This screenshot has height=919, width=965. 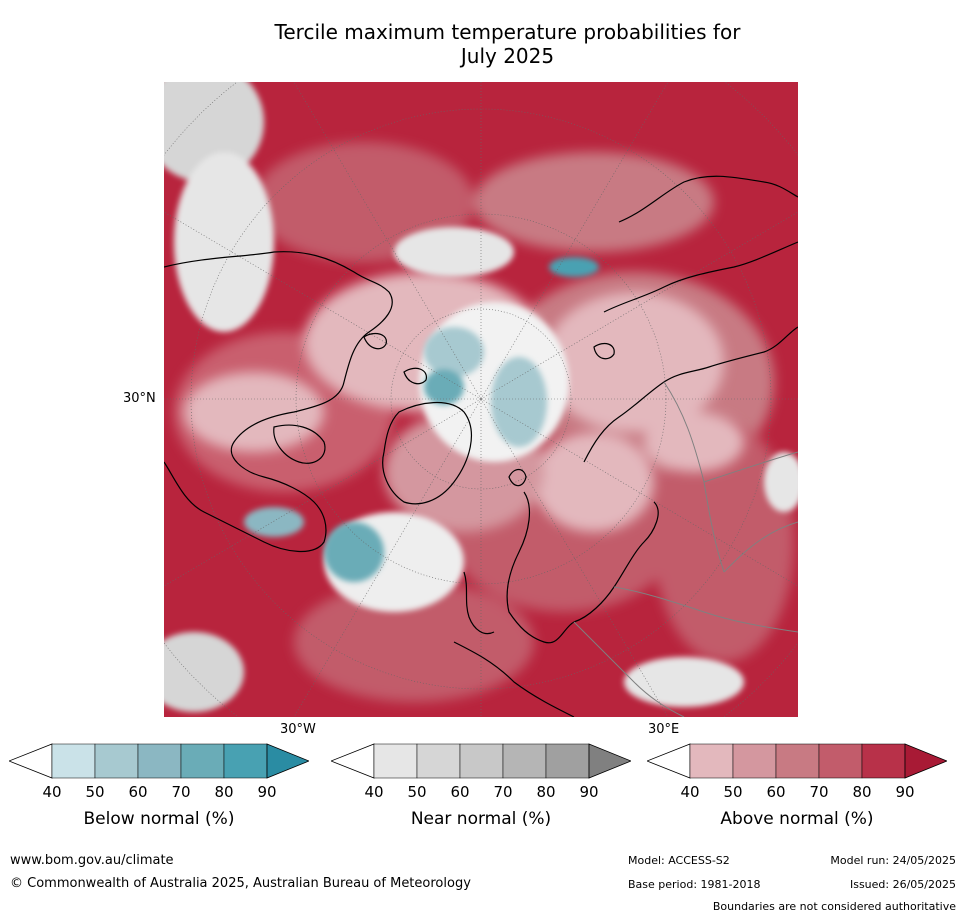 I want to click on model-text: Model: ACCESS-S2, so click(x=679, y=860).